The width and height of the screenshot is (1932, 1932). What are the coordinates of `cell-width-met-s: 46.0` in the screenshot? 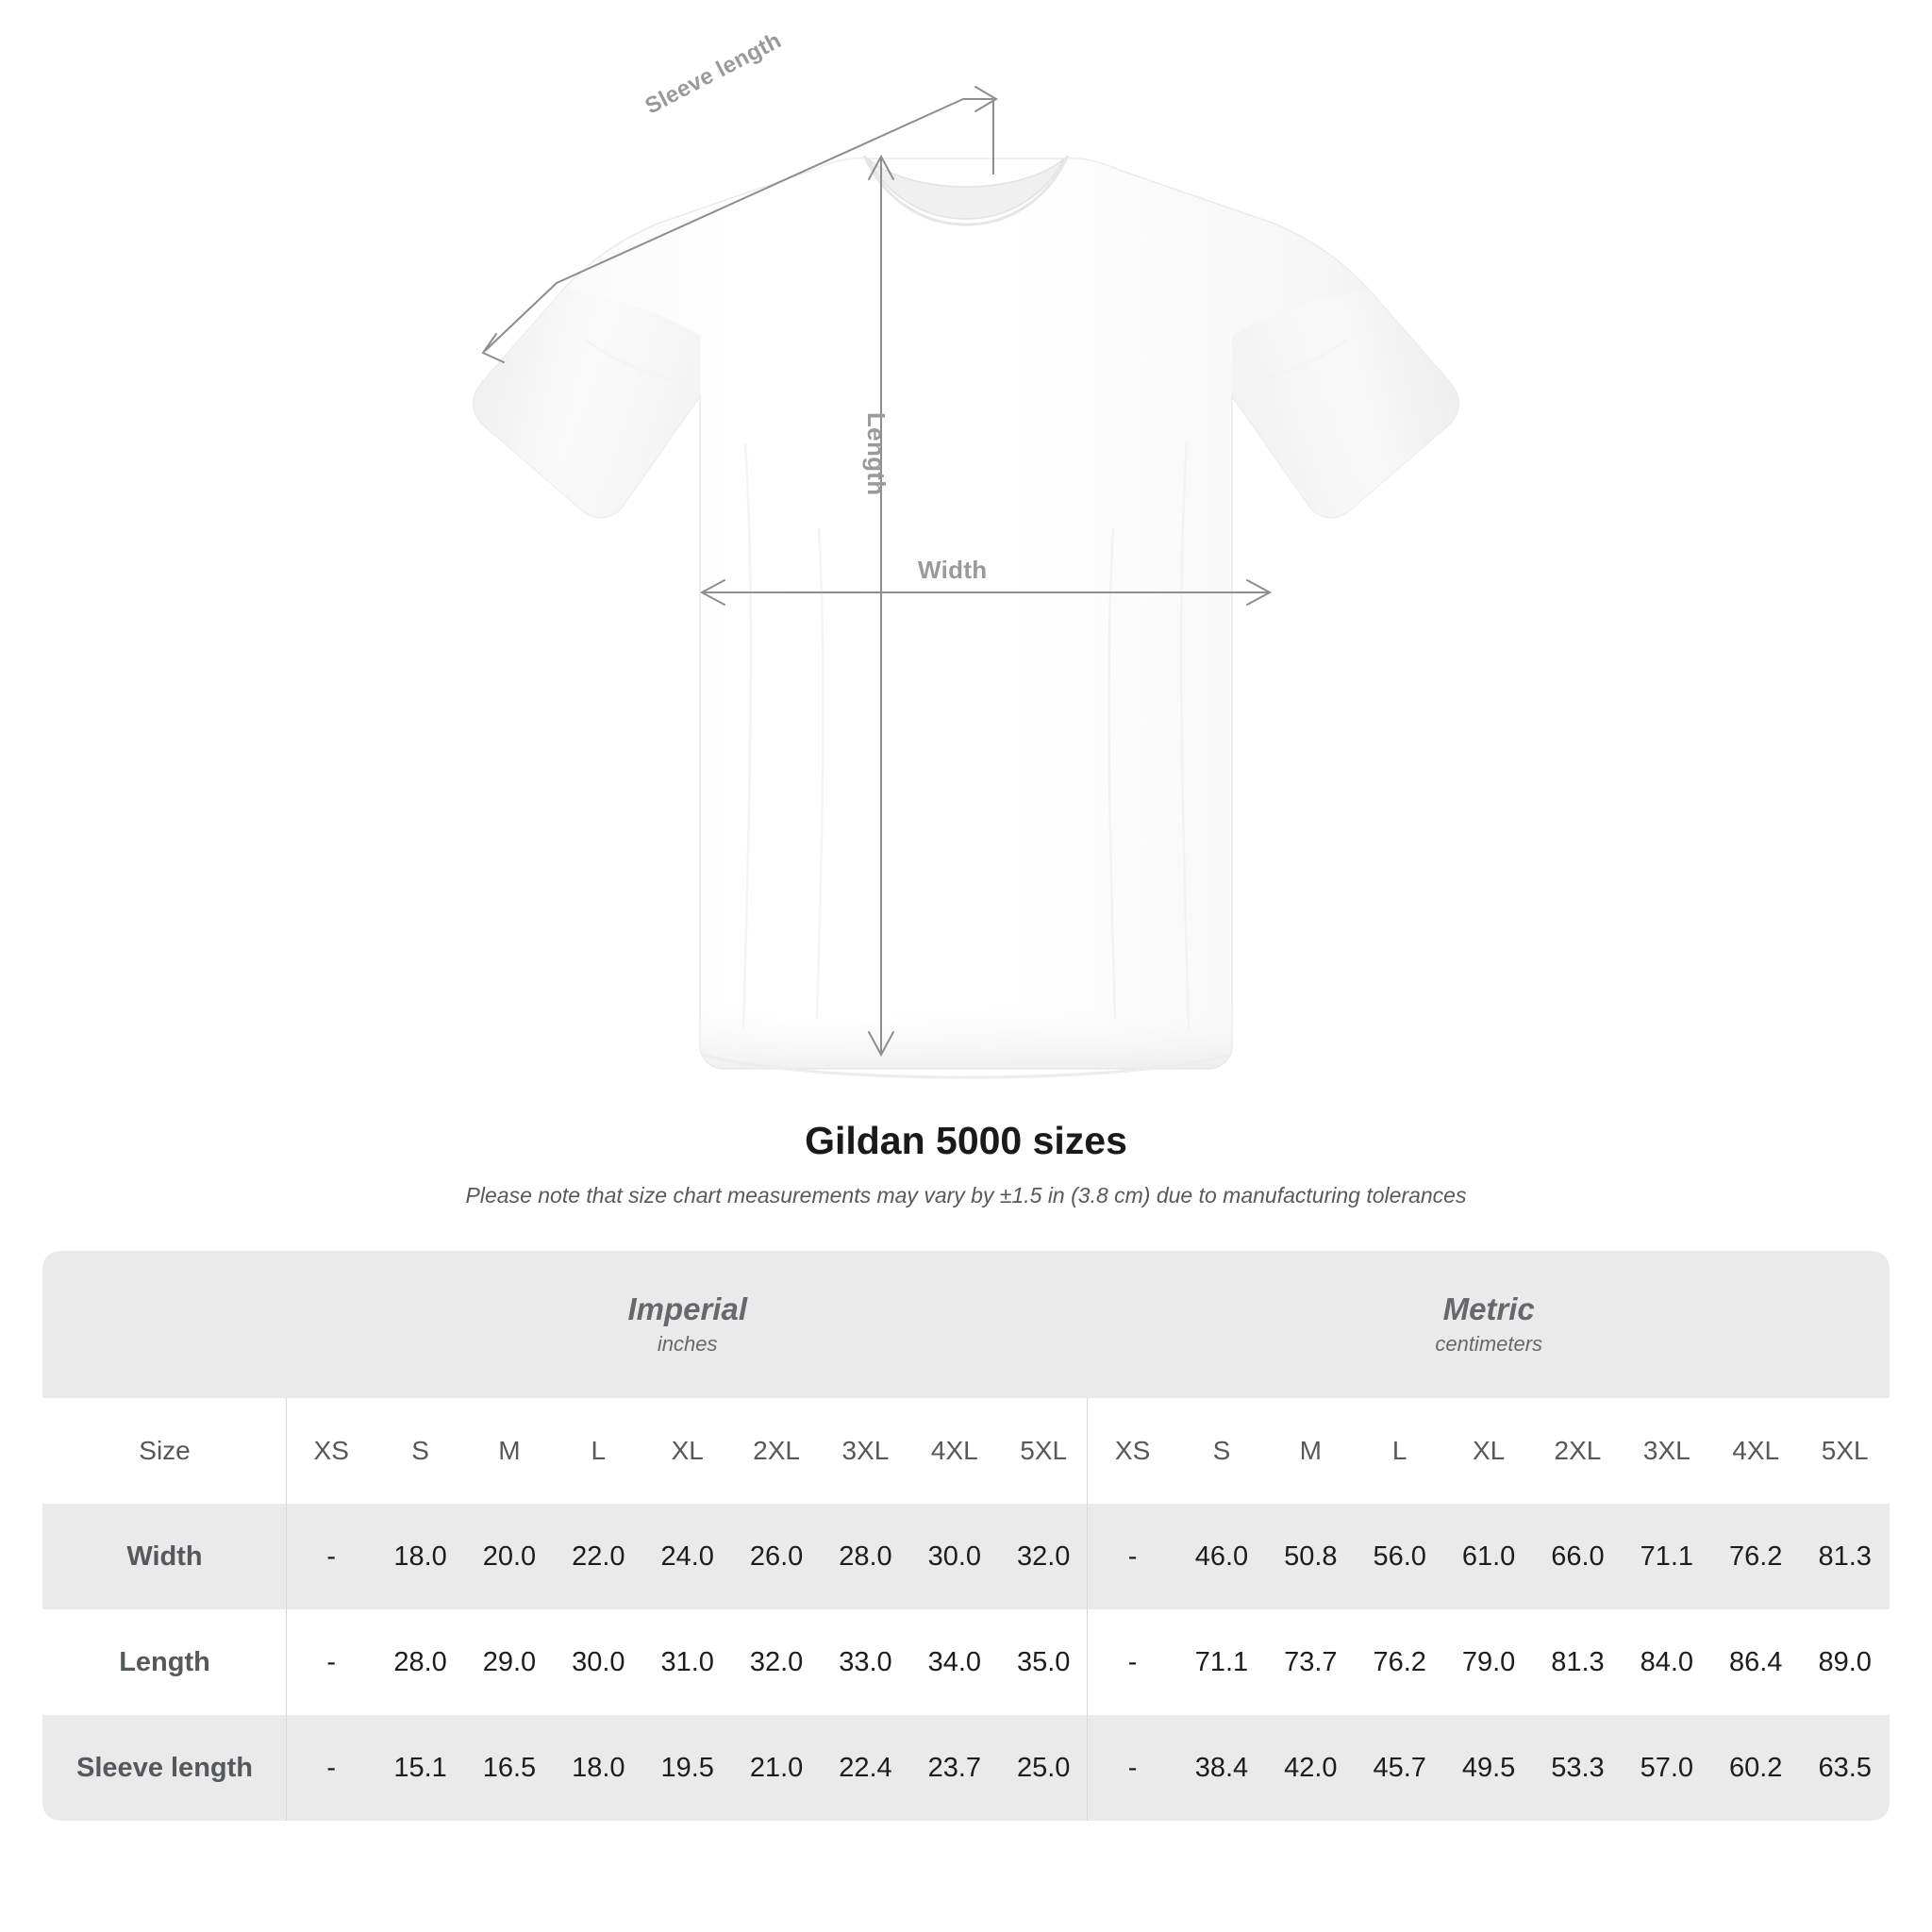 It's located at (1221, 1557).